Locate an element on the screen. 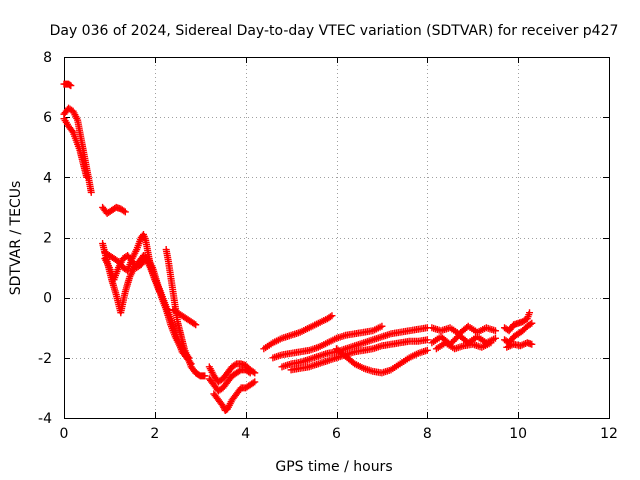 This screenshot has width=640, height=480. x-tick-label: 6 is located at coordinates (336, 434).